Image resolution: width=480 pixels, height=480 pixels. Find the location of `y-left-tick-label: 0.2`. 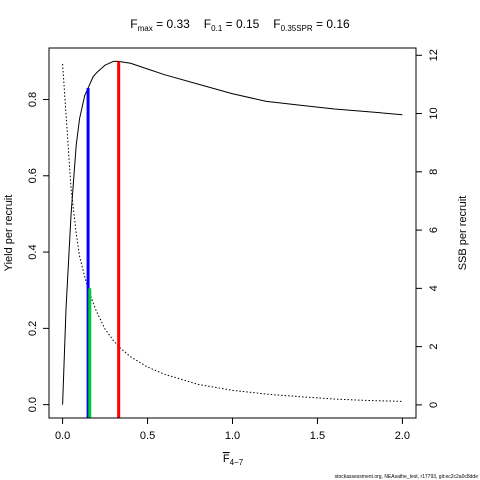

y-left-tick-label: 0.2 is located at coordinates (33, 328).